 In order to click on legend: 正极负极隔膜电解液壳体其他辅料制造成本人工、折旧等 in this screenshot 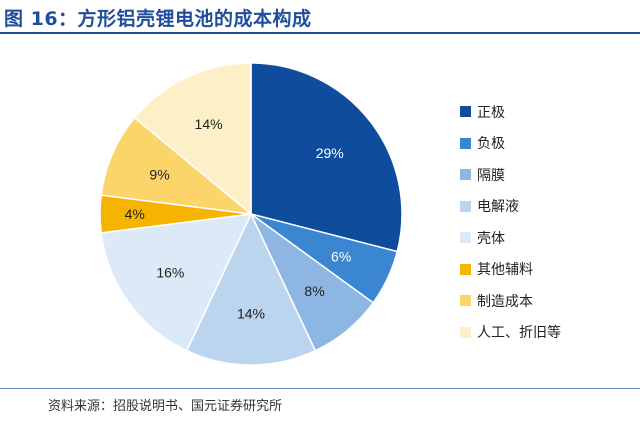, I will do `click(510, 222)`.